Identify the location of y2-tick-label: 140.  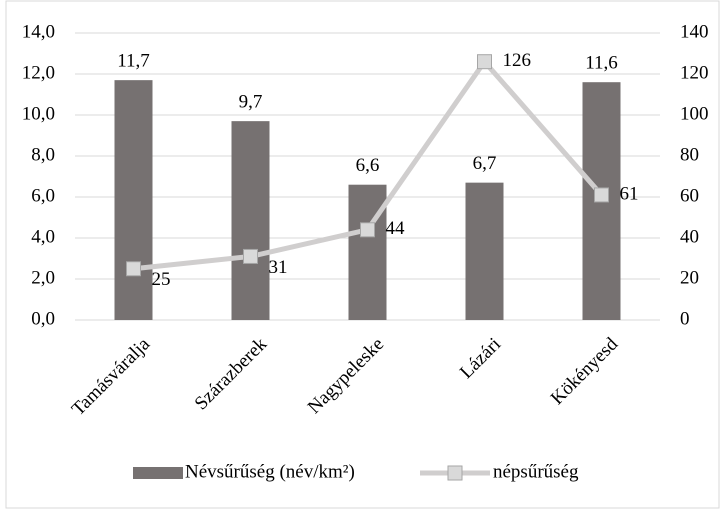
(694, 31).